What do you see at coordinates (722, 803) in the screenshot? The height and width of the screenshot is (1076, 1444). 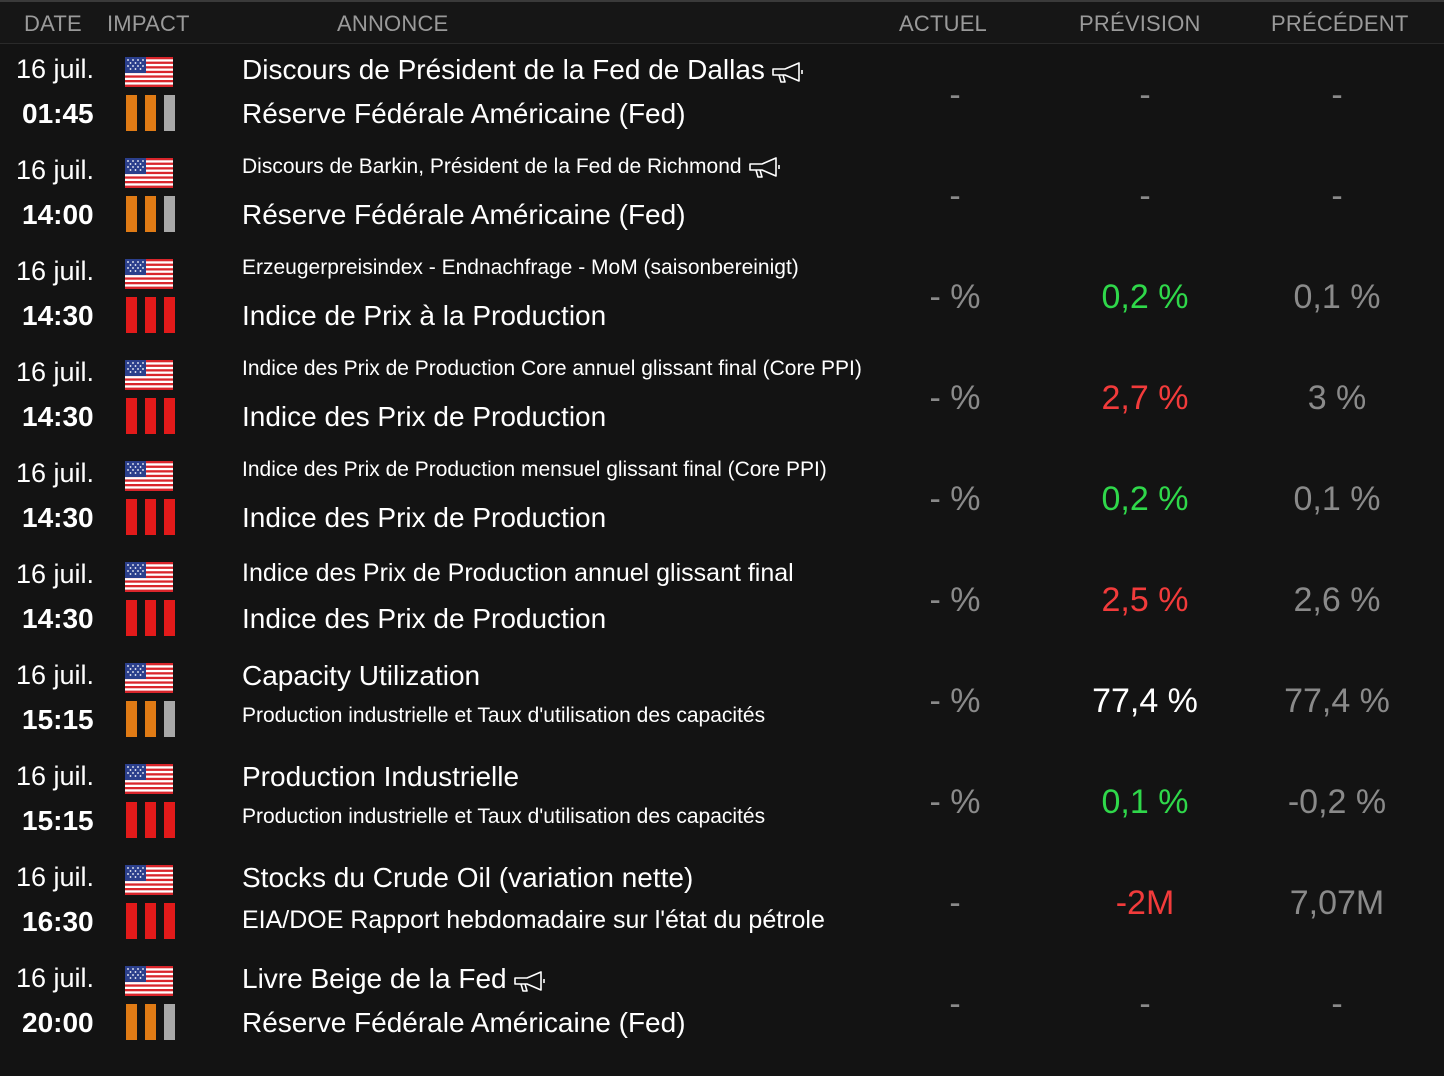 I see `event-row: 16 juil. 15:15 Production Industrielle` at bounding box center [722, 803].